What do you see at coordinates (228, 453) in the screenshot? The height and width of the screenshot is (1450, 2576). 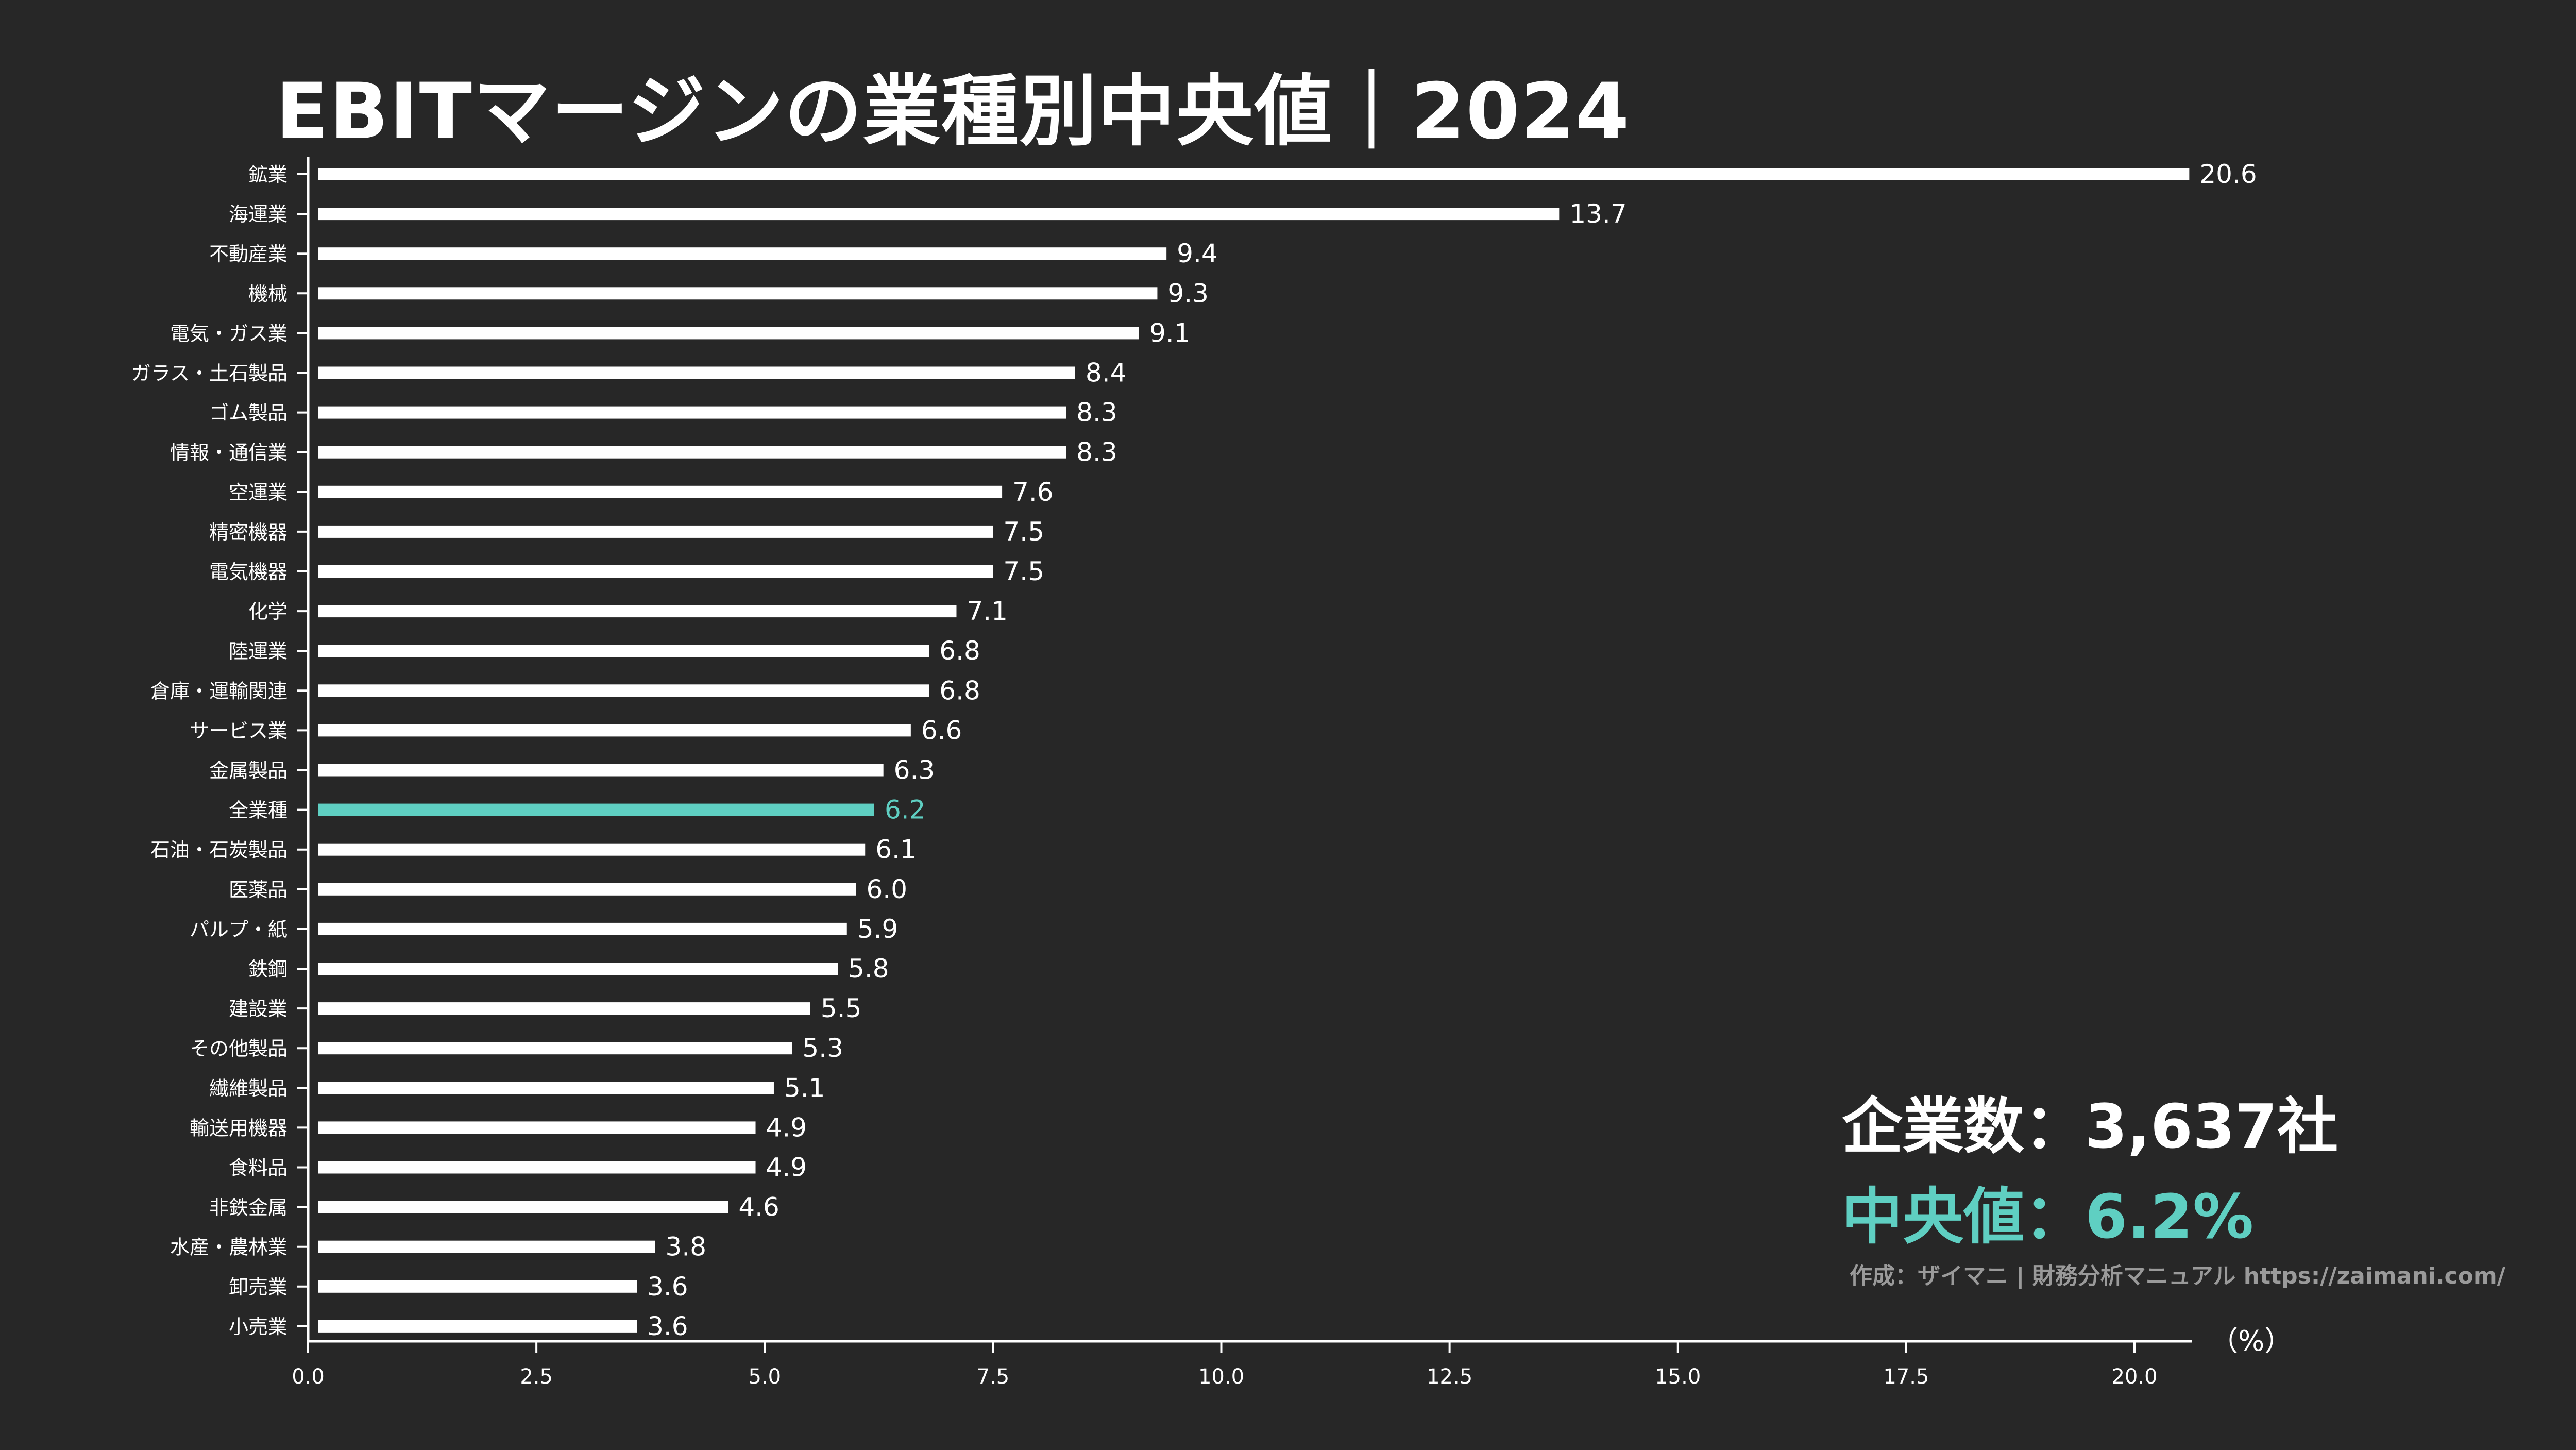 I see `category-label: 情報・通信業` at bounding box center [228, 453].